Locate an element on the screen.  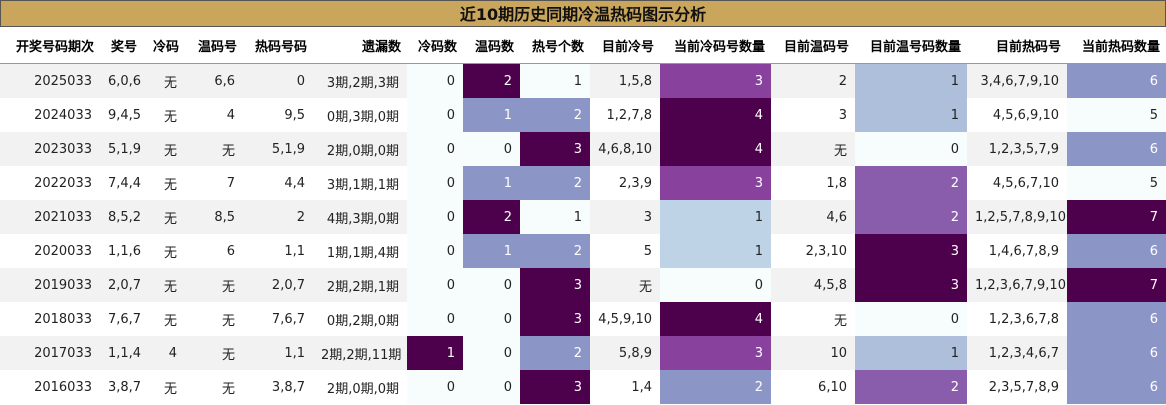
column-header: 目前冷号 is located at coordinates (625, 45).